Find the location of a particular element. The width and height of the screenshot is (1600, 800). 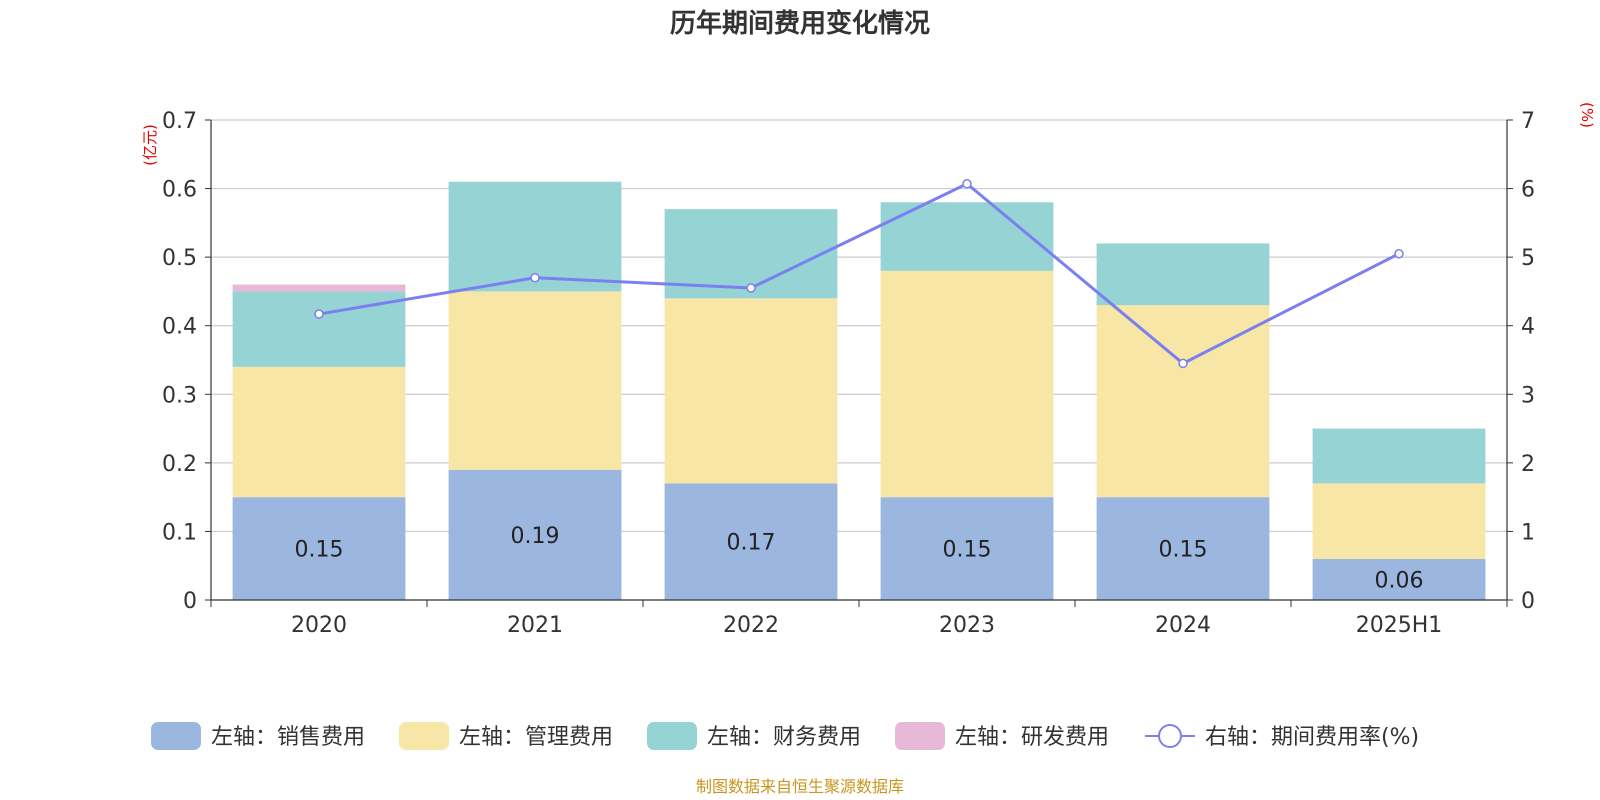

right-tick-label: 4 is located at coordinates (1528, 327).